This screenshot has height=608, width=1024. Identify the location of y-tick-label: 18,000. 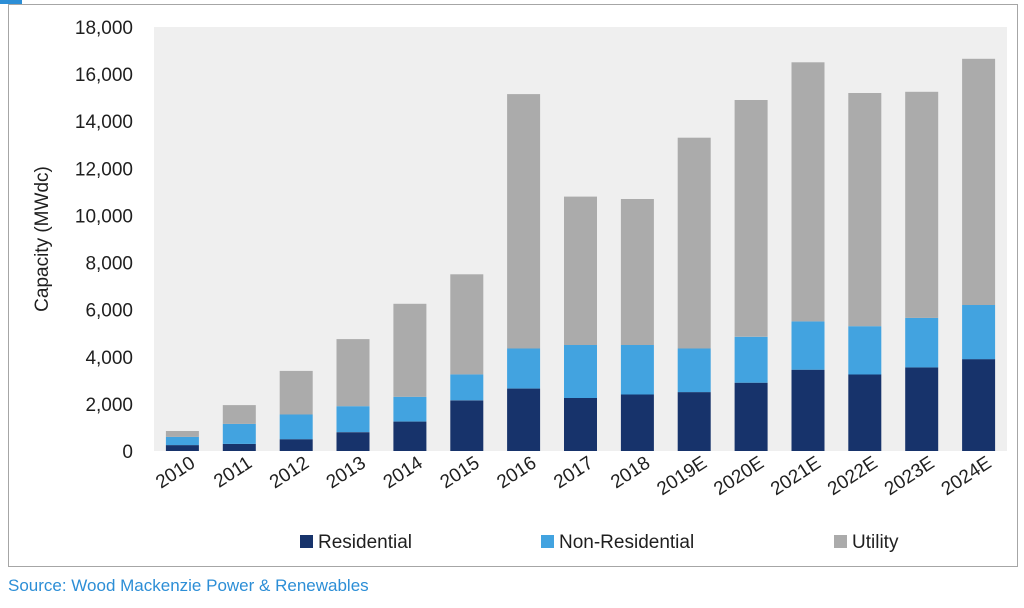
(104, 28).